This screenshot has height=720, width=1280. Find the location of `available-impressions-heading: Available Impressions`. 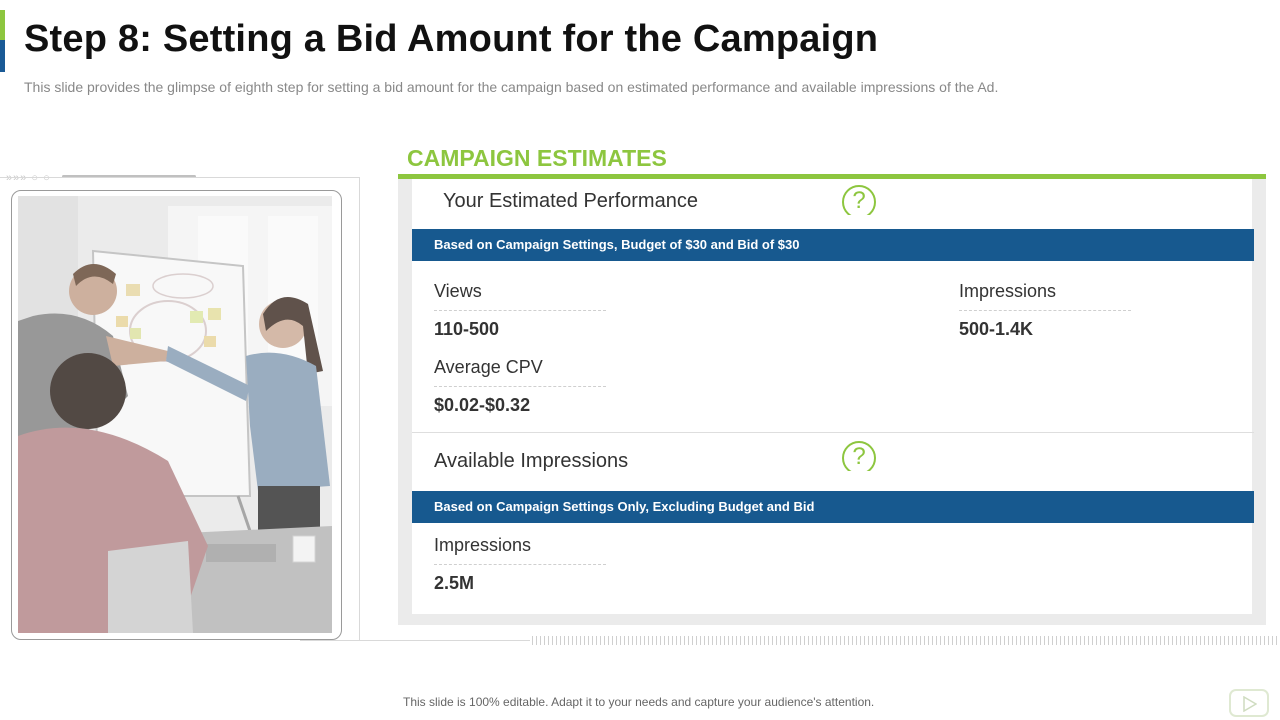

available-impressions-heading: Available Impressions is located at coordinates (531, 461).